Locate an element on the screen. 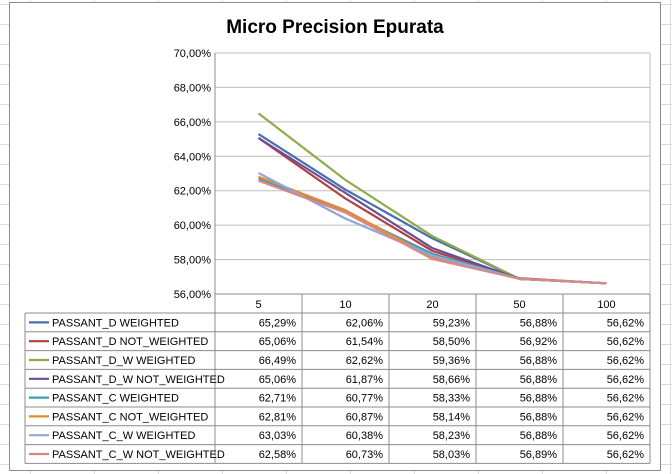  data-table-value: 60,38% is located at coordinates (365, 436).